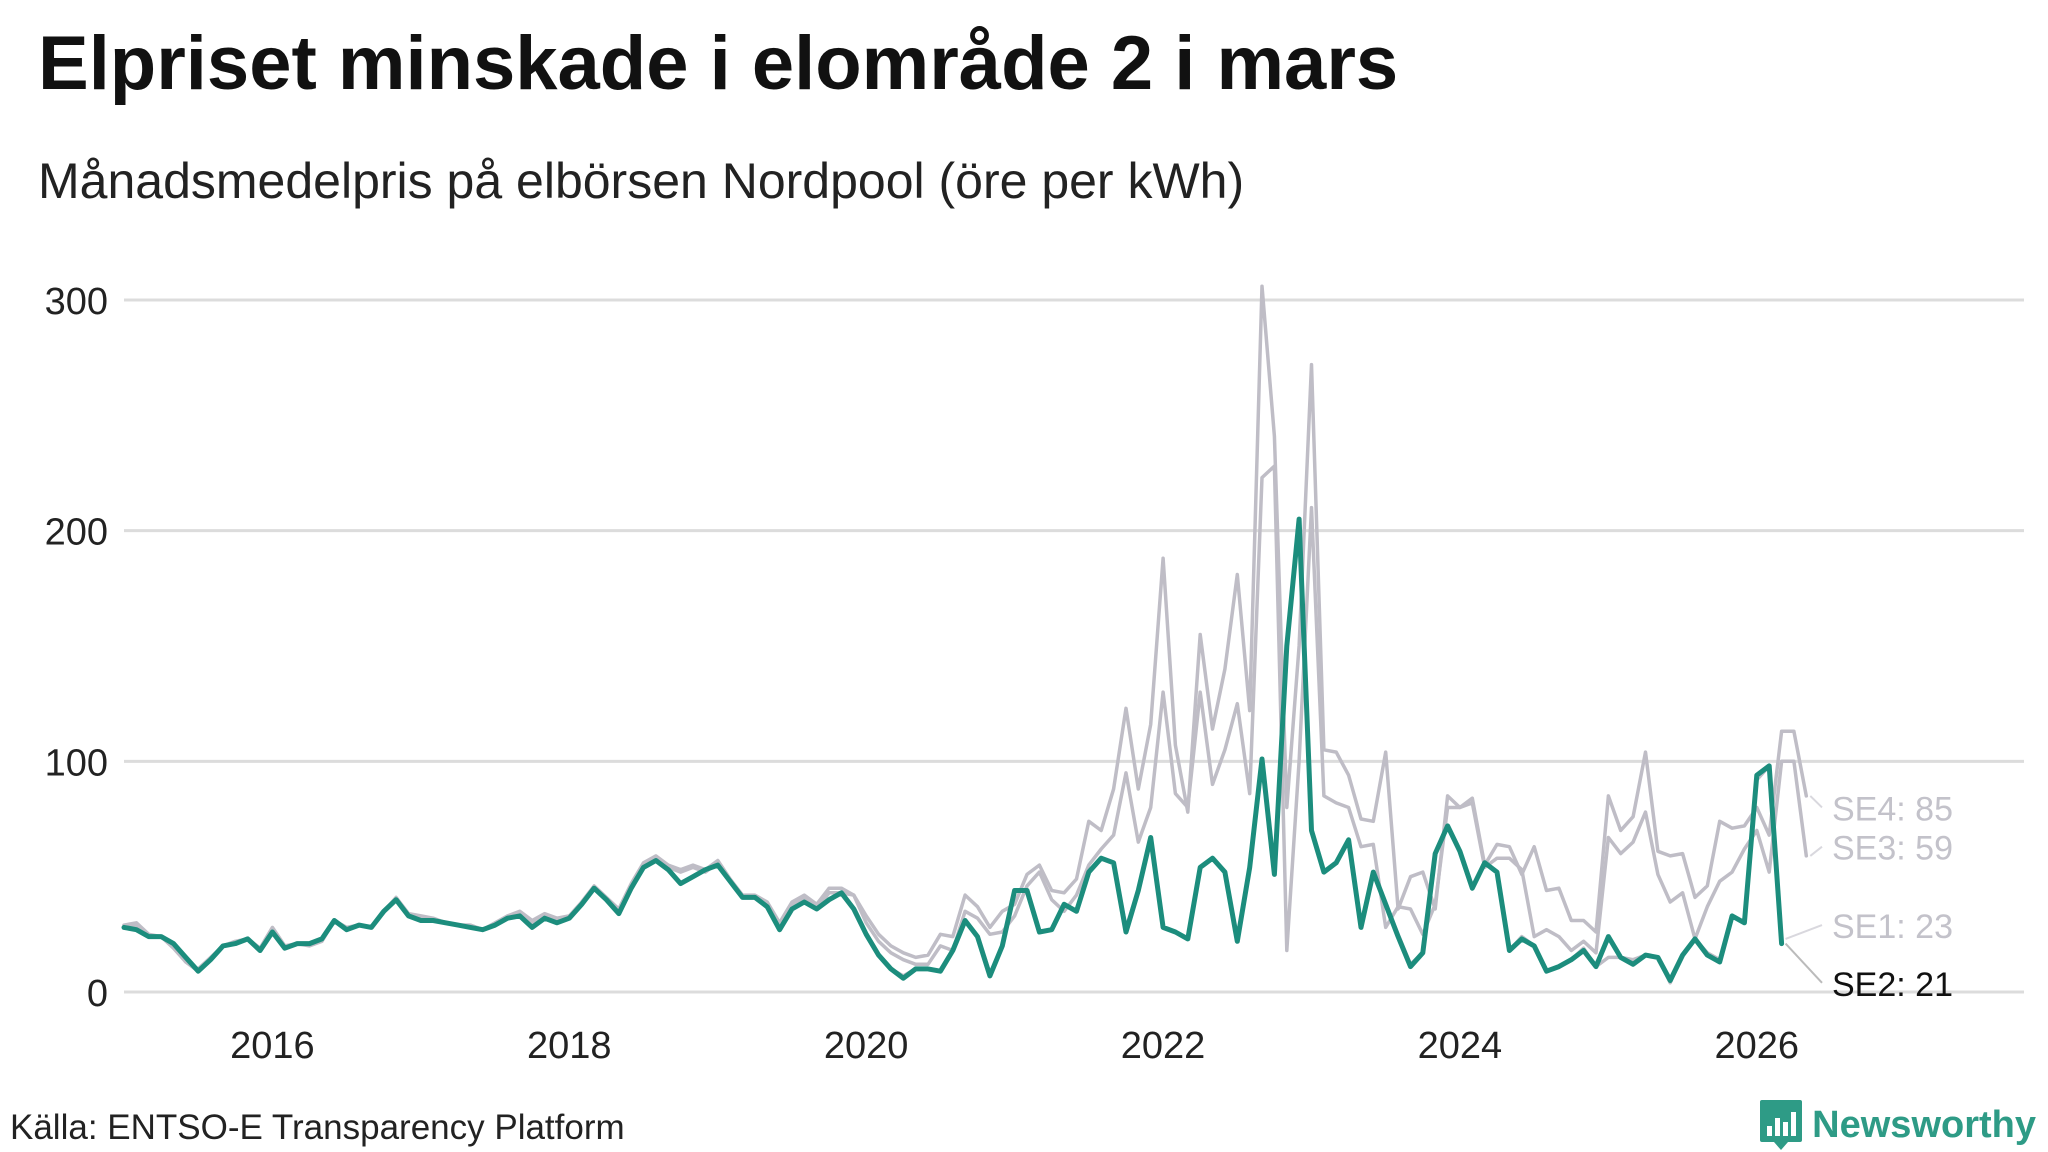 Image resolution: width=2048 pixels, height=1152 pixels. What do you see at coordinates (1803, 963) in the screenshot?
I see `leader-line-se2` at bounding box center [1803, 963].